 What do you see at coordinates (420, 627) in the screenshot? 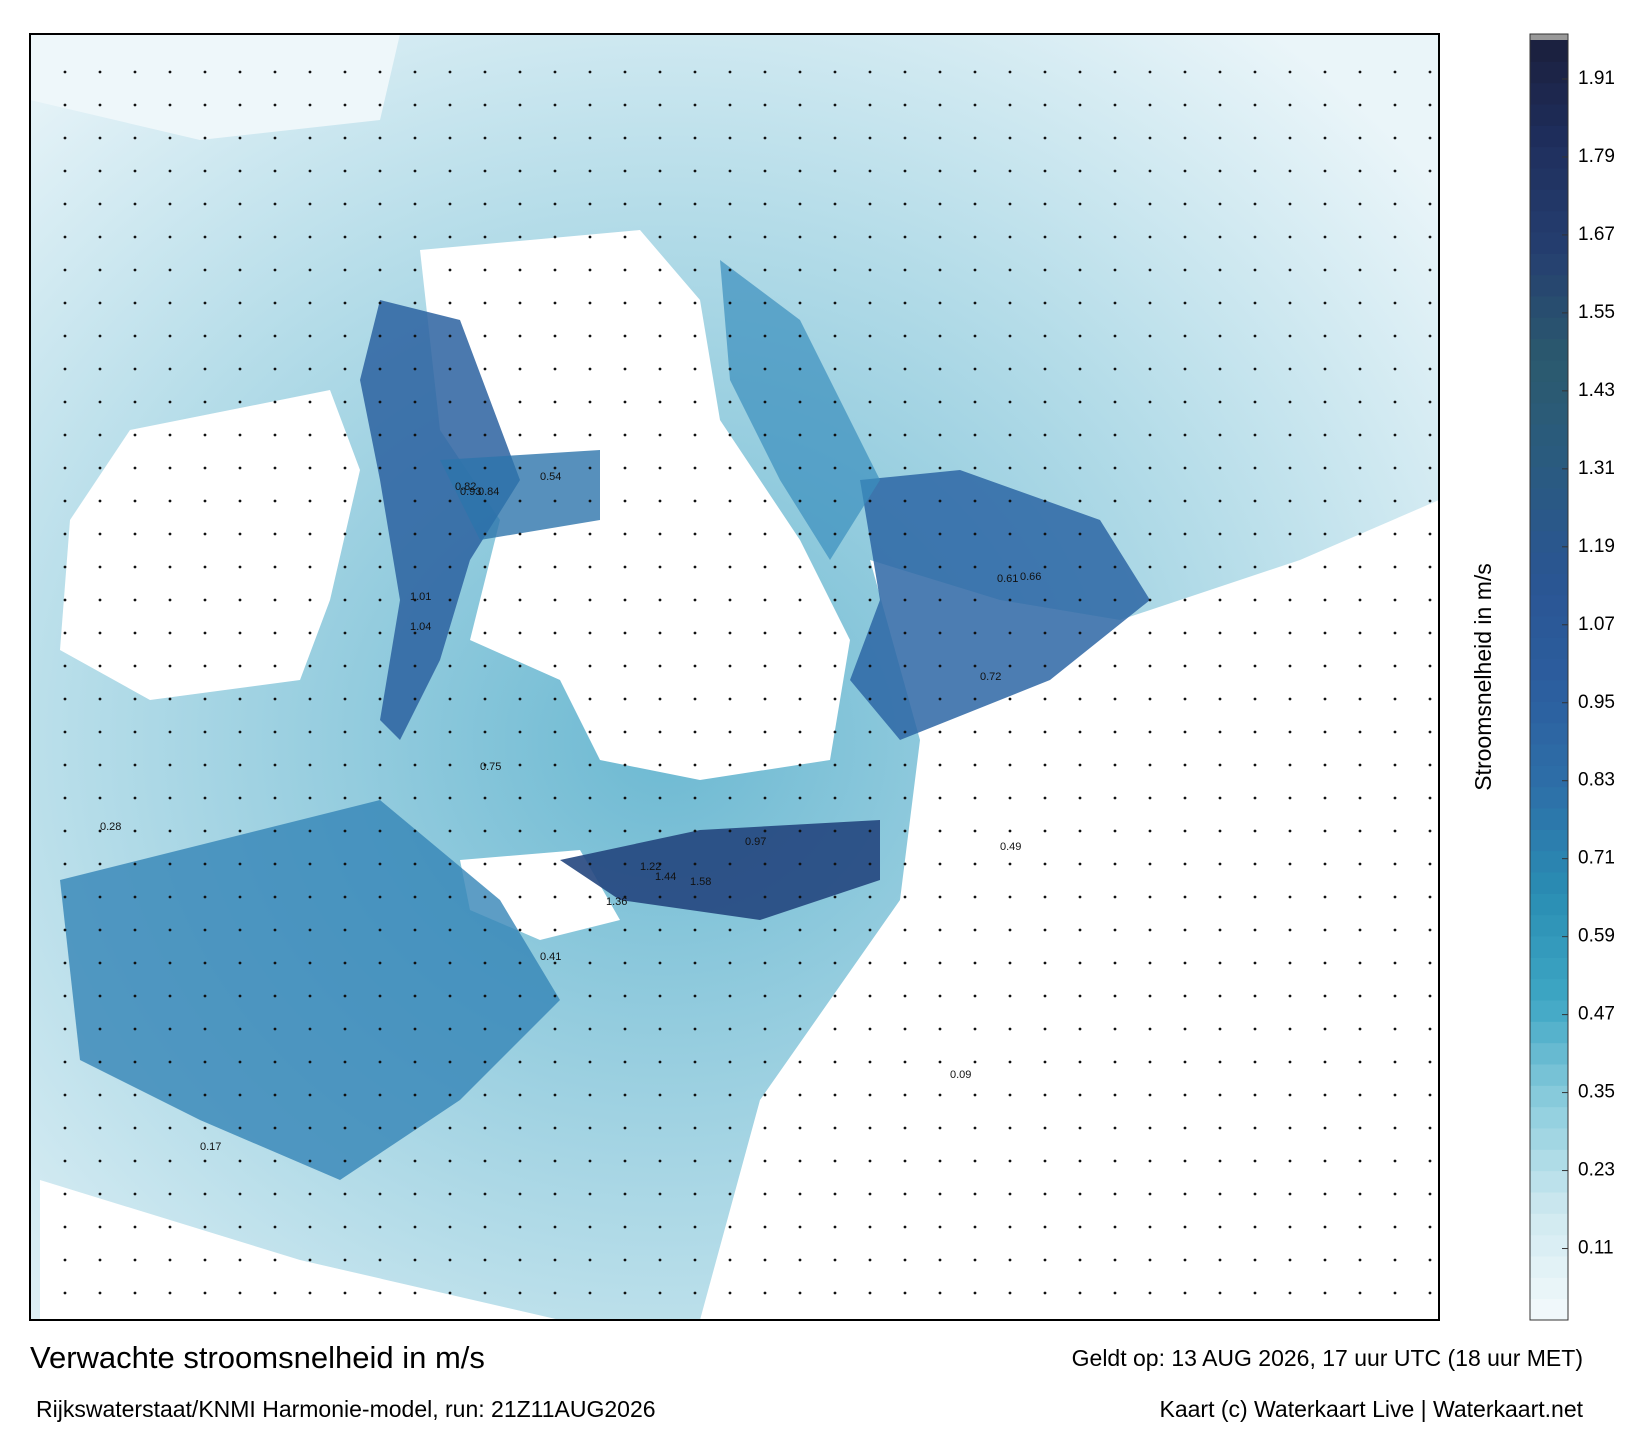
I see `map-label: 1.04` at bounding box center [420, 627].